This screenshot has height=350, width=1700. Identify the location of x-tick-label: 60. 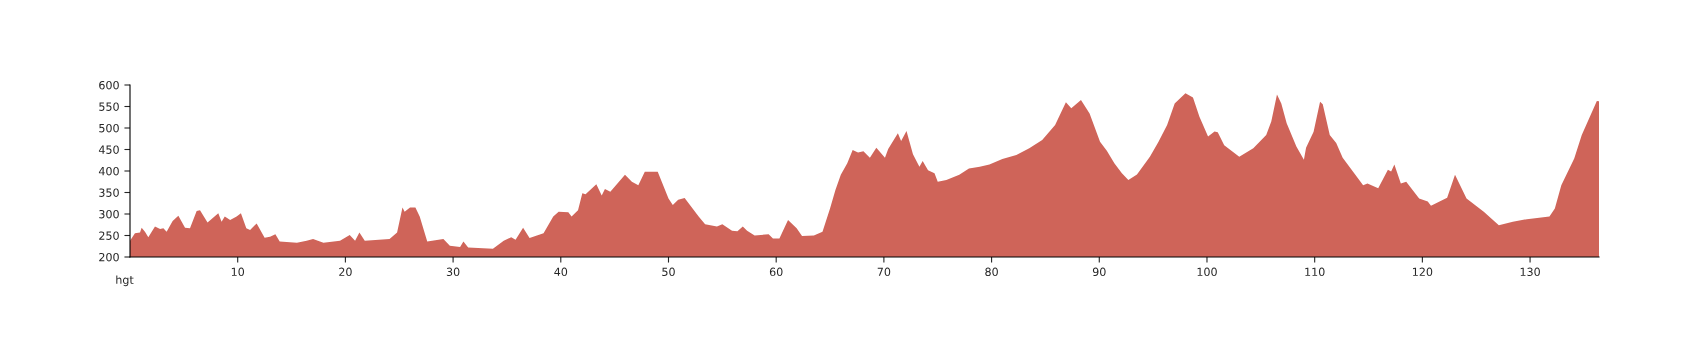
(776, 272).